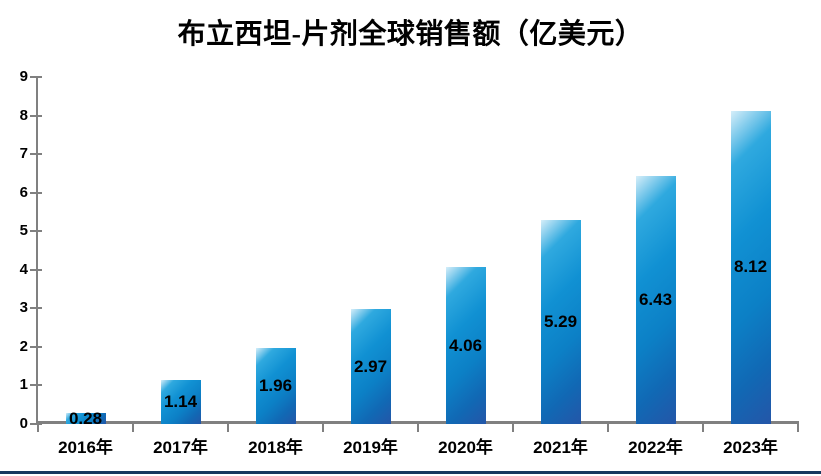 The width and height of the screenshot is (821, 476). What do you see at coordinates (410, 472) in the screenshot?
I see `bottom-border` at bounding box center [410, 472].